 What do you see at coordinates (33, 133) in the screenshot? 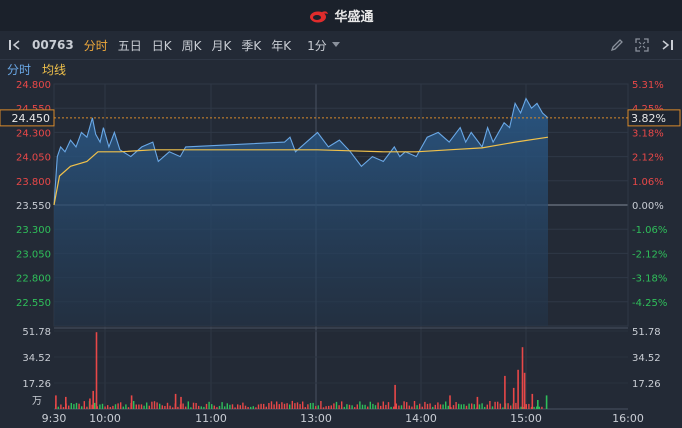
I see `price-tick-label: 24.300` at bounding box center [33, 133].